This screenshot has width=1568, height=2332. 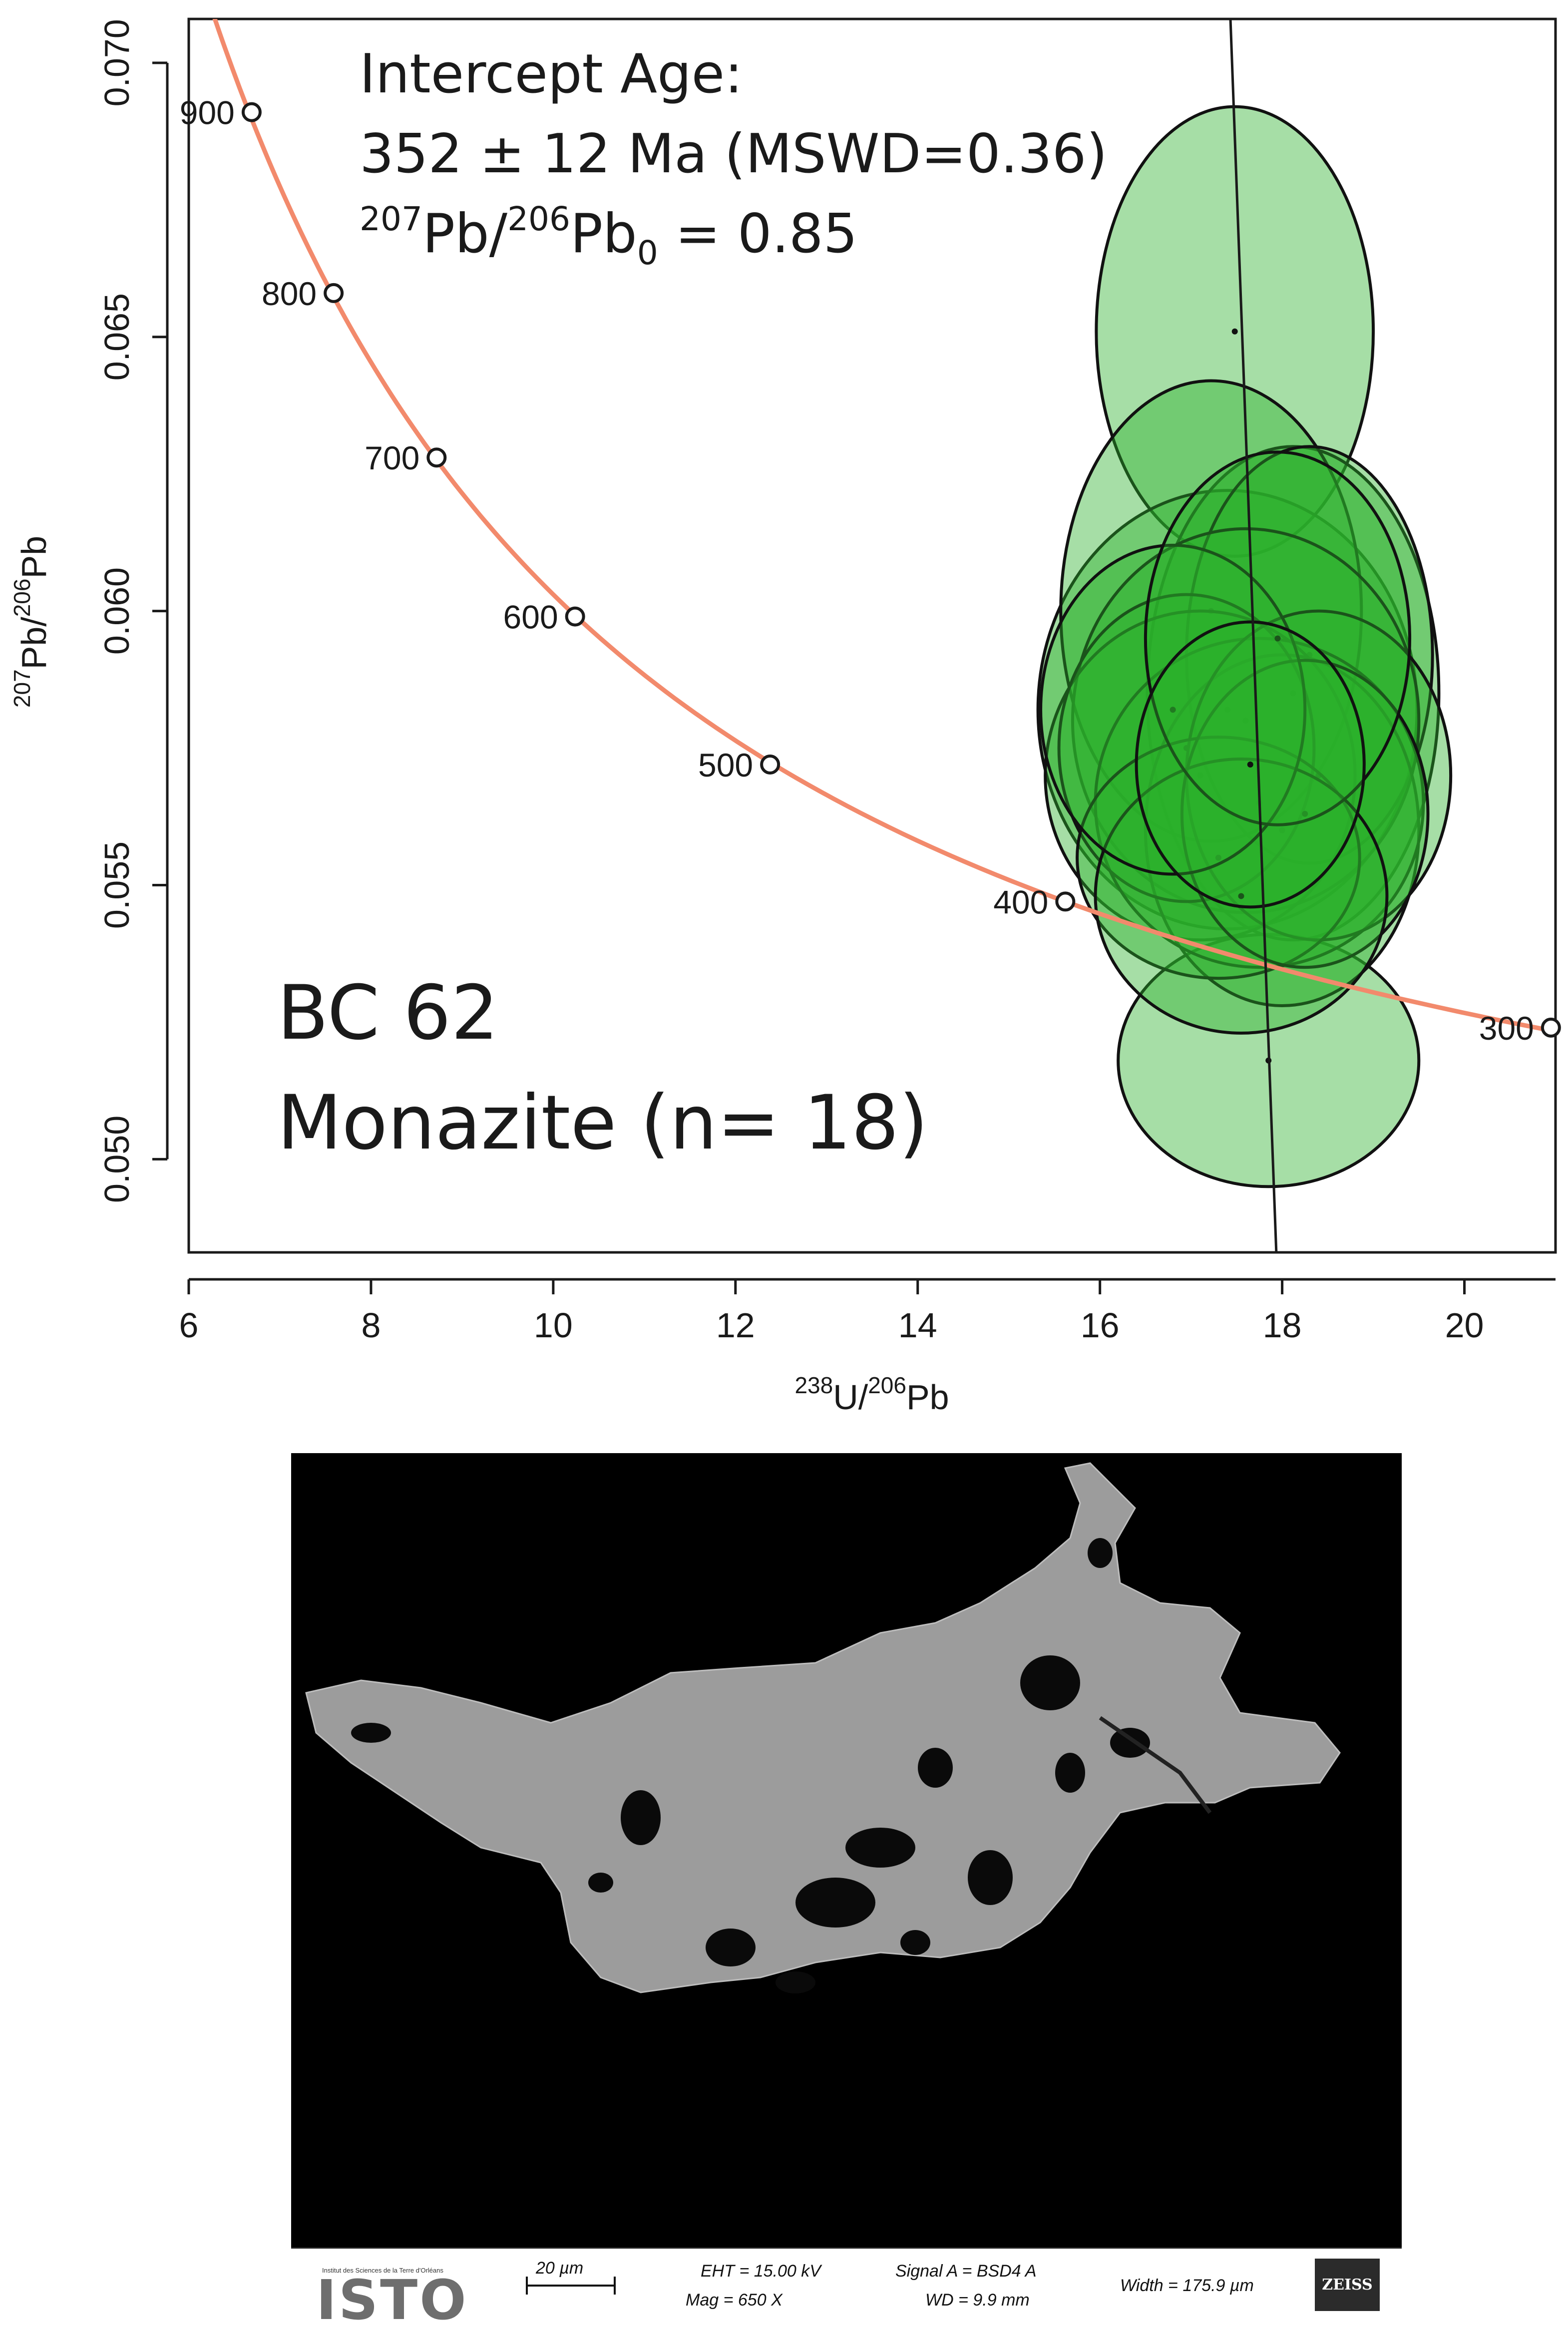 What do you see at coordinates (553, 1325) in the screenshot?
I see `x-tick-label: 10` at bounding box center [553, 1325].